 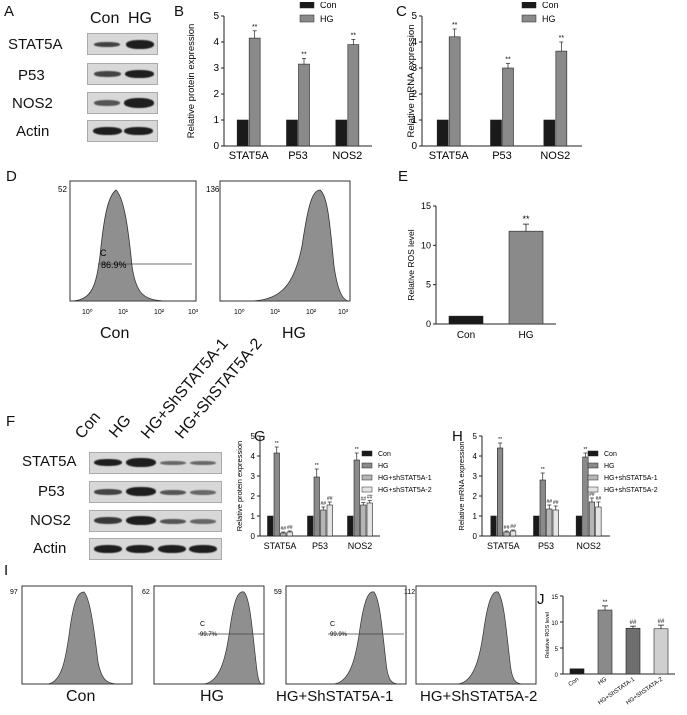 I want to click on blot-a-lane-p53, so click(x=122, y=74).